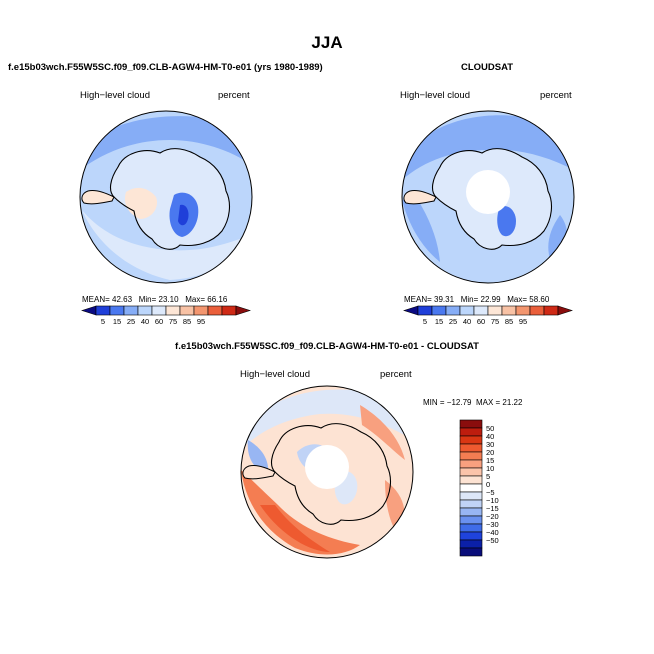 This screenshot has height=654, width=654. Describe the element at coordinates (327, 42) in the screenshot. I see `page-title: JJA` at that location.